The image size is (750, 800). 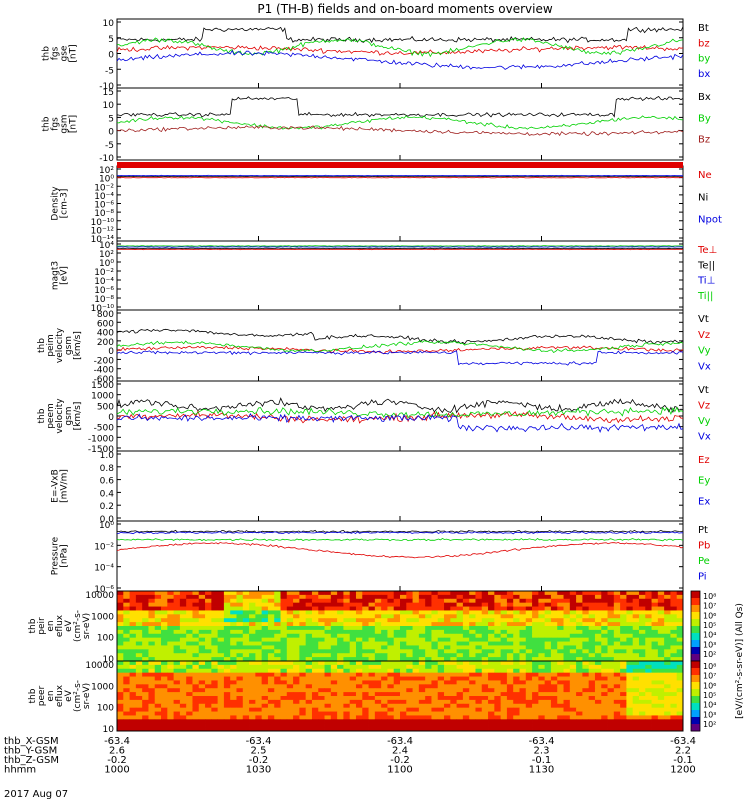 What do you see at coordinates (695, 609) in the screenshot?
I see `colorbar-swatch` at bounding box center [695, 609].